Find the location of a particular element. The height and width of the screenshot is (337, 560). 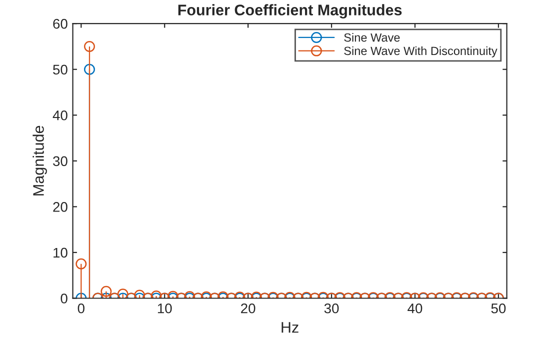

y-tick-label: 40 is located at coordinates (60, 115).